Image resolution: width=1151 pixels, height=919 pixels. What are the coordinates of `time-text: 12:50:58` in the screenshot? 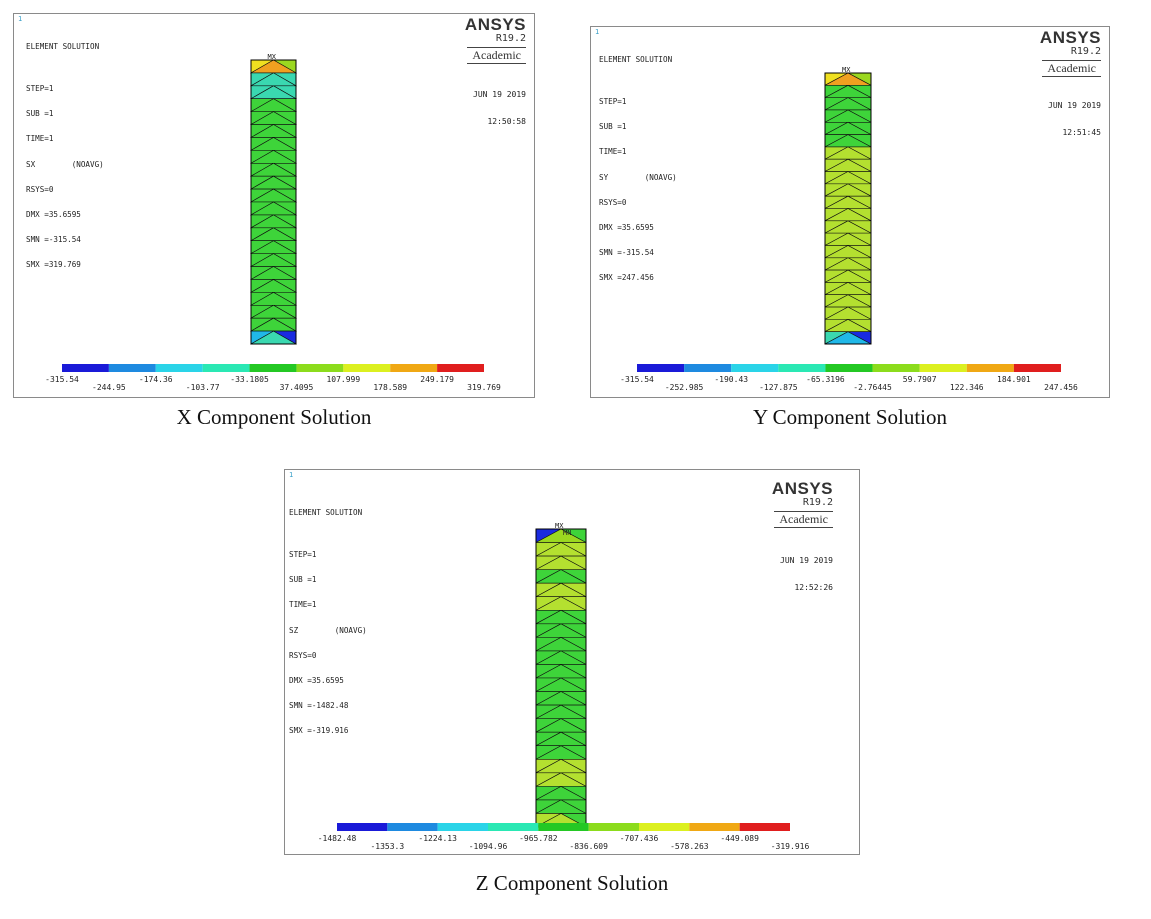 It's located at (506, 121).